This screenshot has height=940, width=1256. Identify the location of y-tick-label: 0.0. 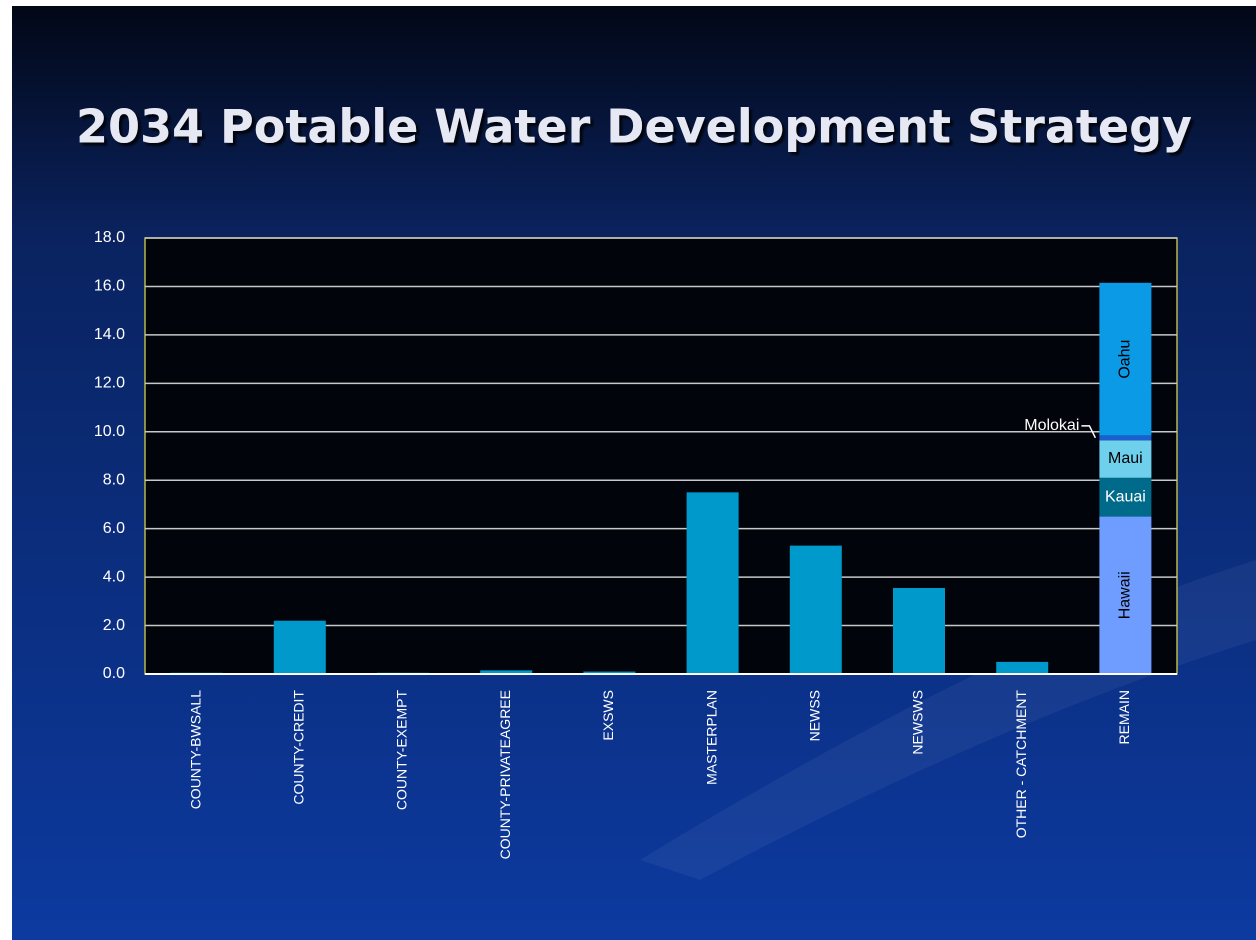
(114, 673).